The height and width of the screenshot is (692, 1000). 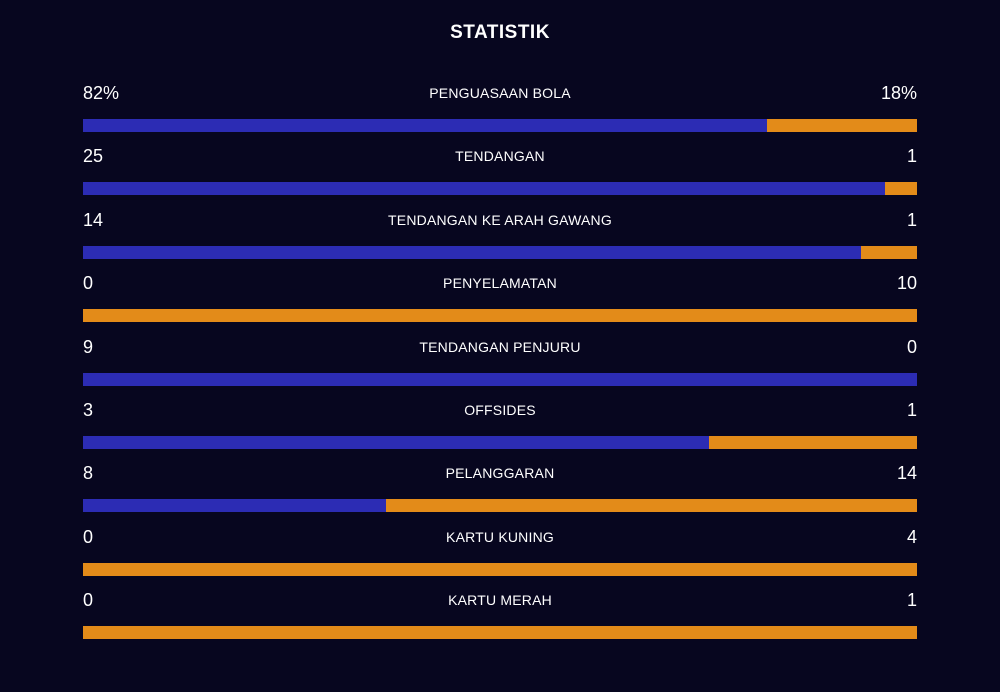 I want to click on stat-label: KARTU KUNING, so click(x=500, y=536).